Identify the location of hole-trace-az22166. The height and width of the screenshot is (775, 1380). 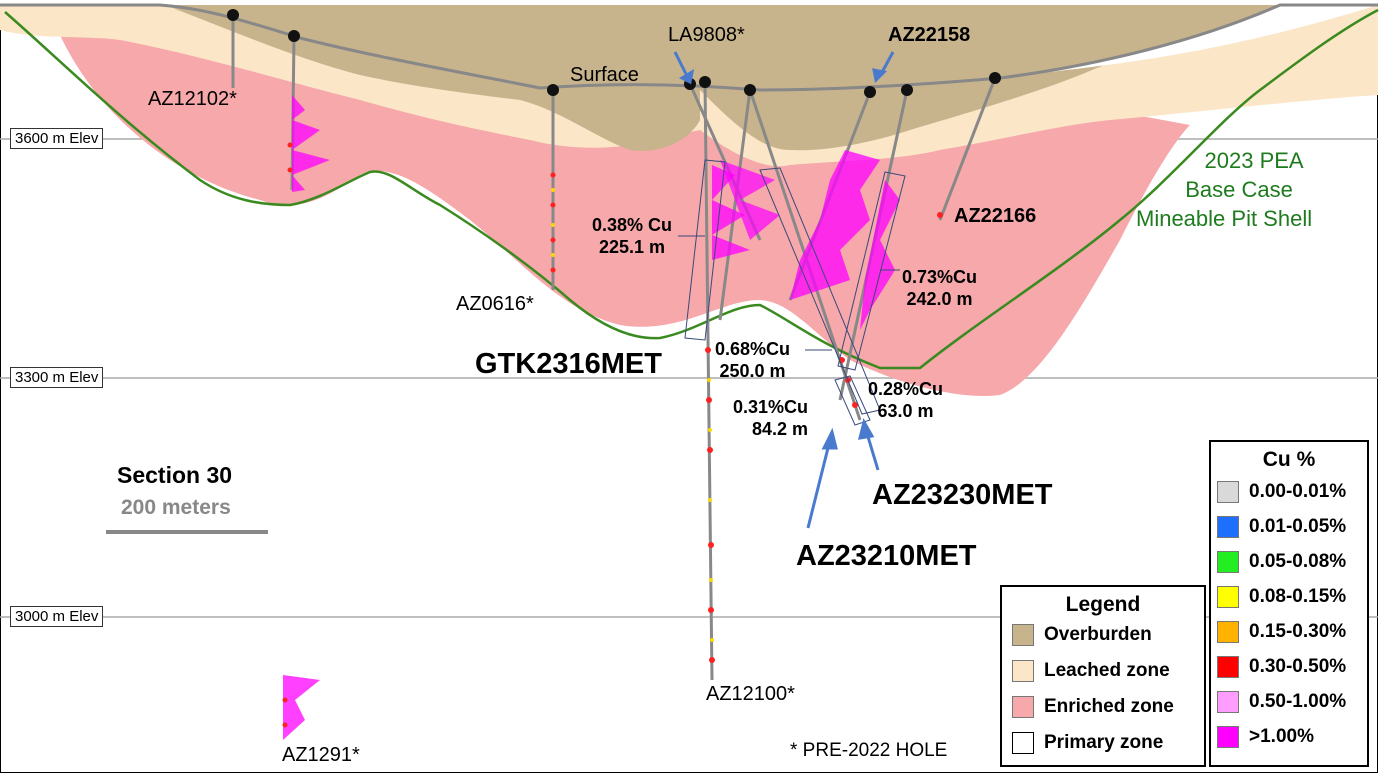
(967, 149).